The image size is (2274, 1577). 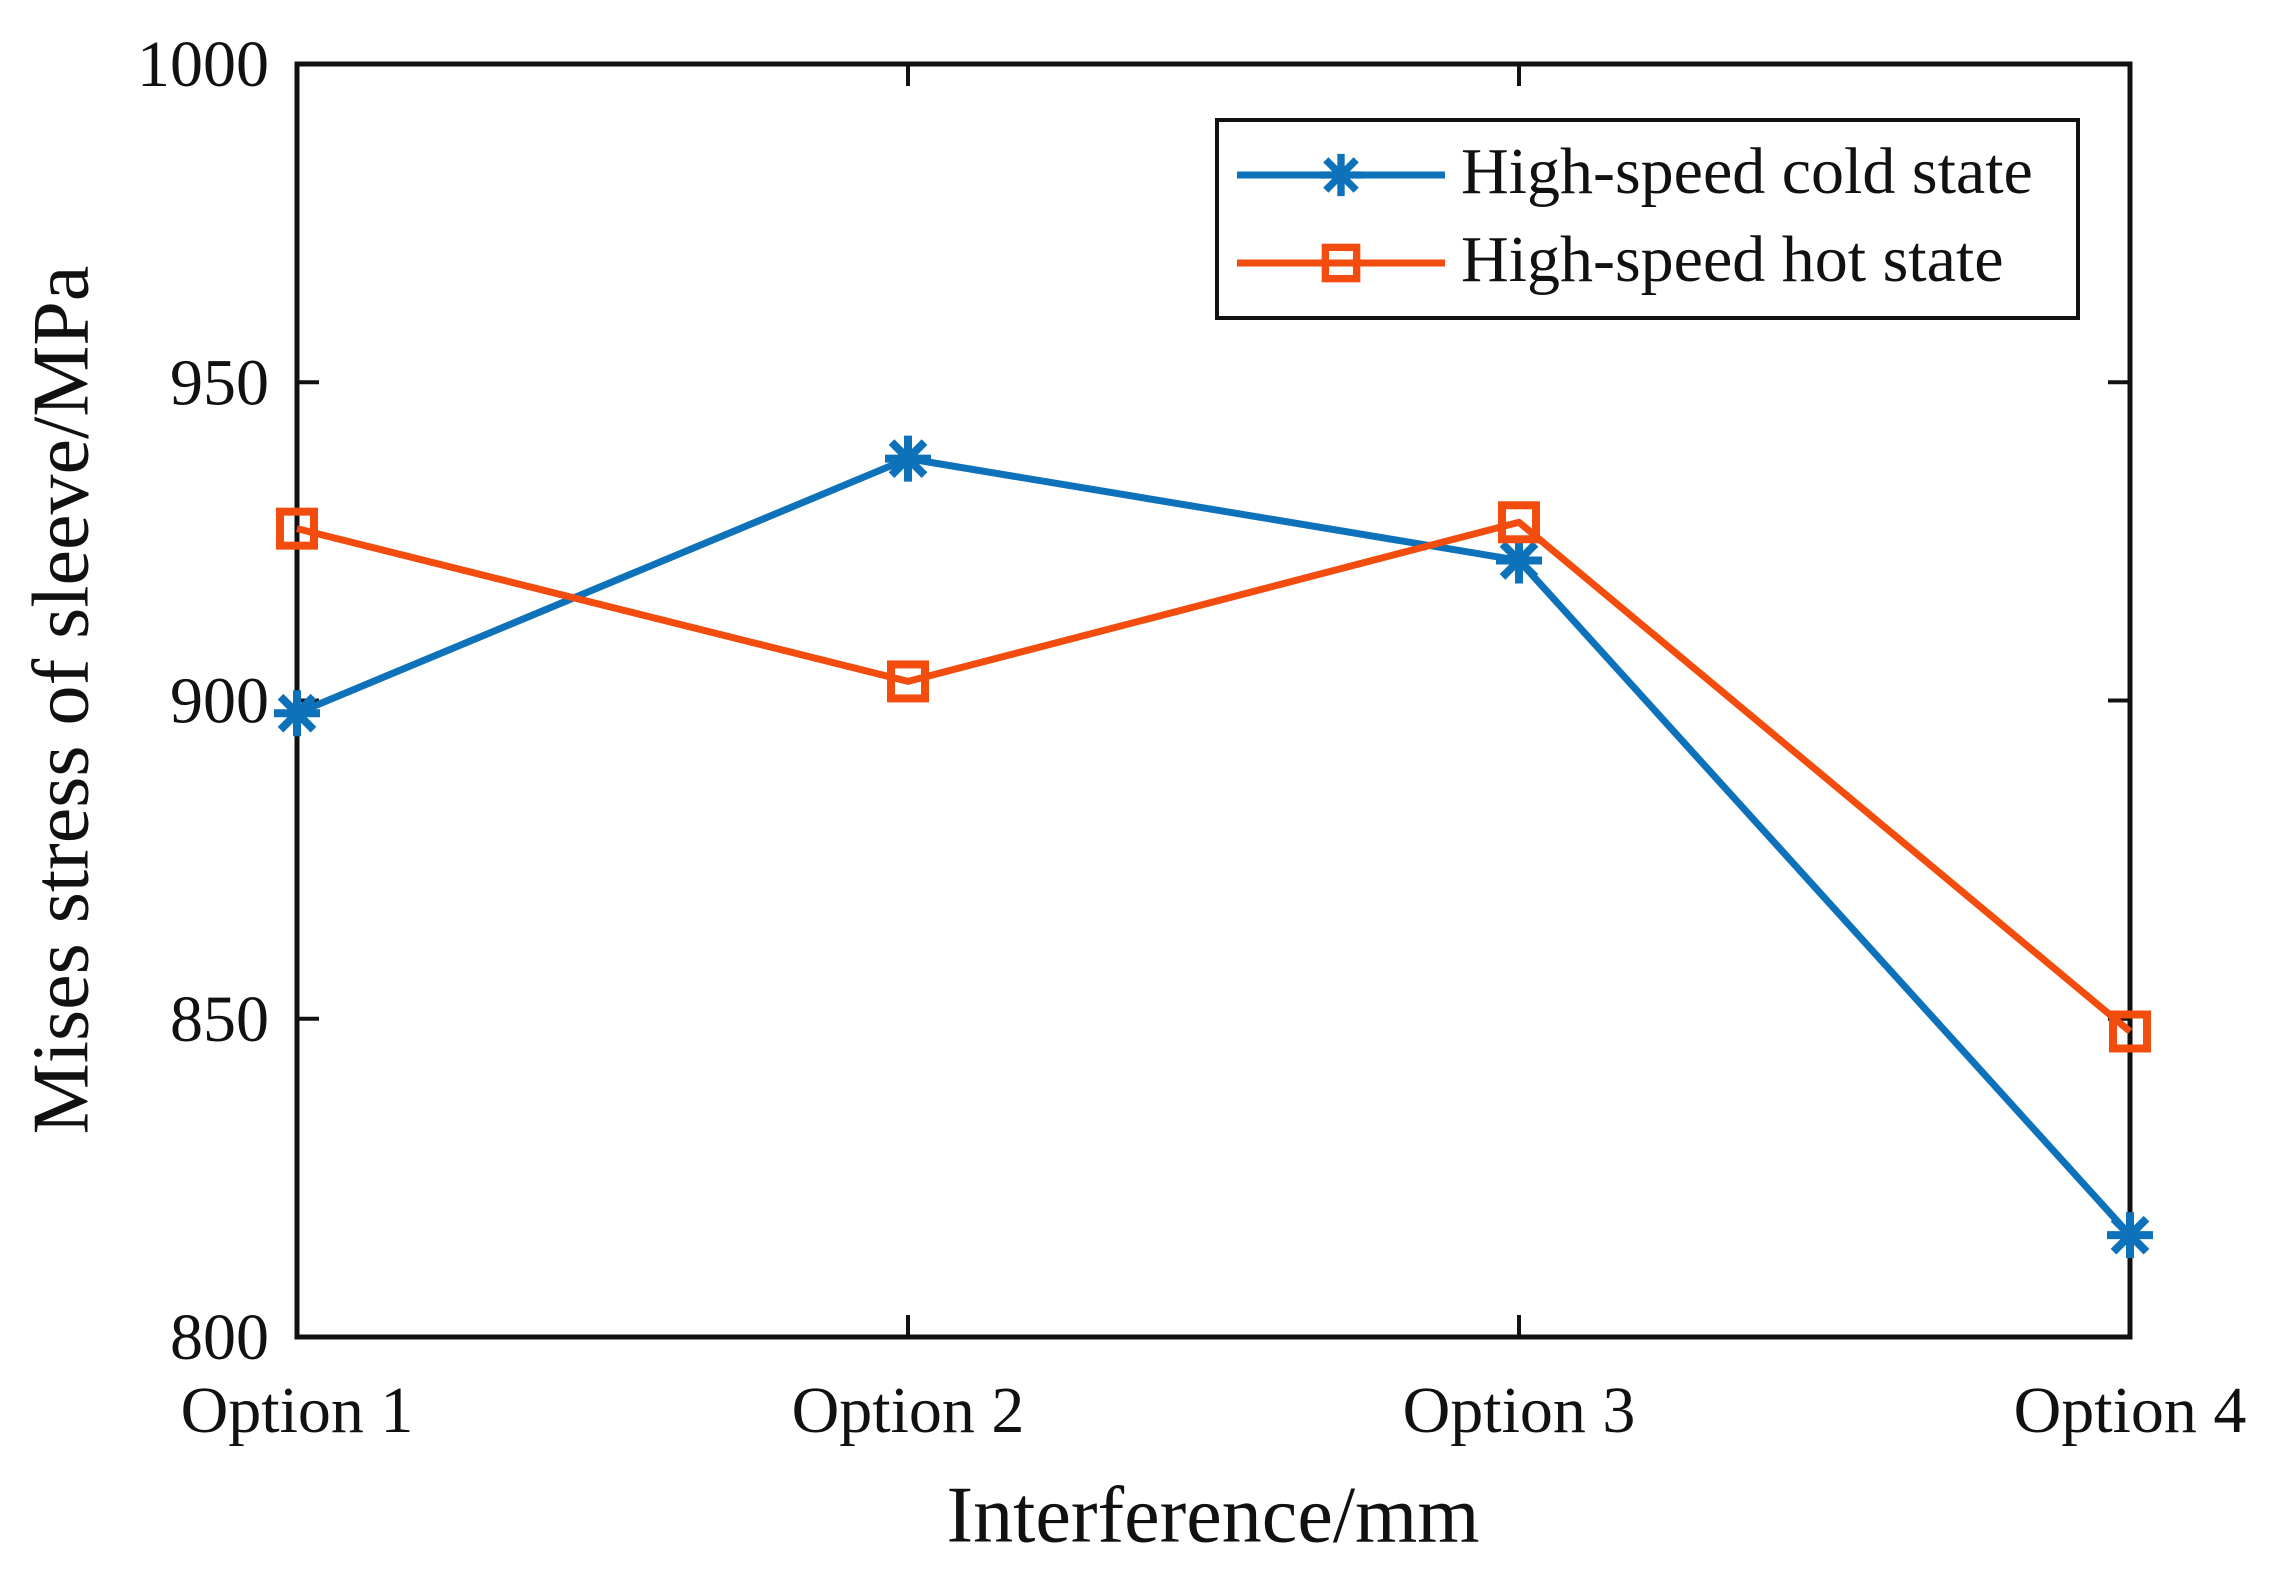 I want to click on y-tick-label: 900, so click(x=219, y=701).